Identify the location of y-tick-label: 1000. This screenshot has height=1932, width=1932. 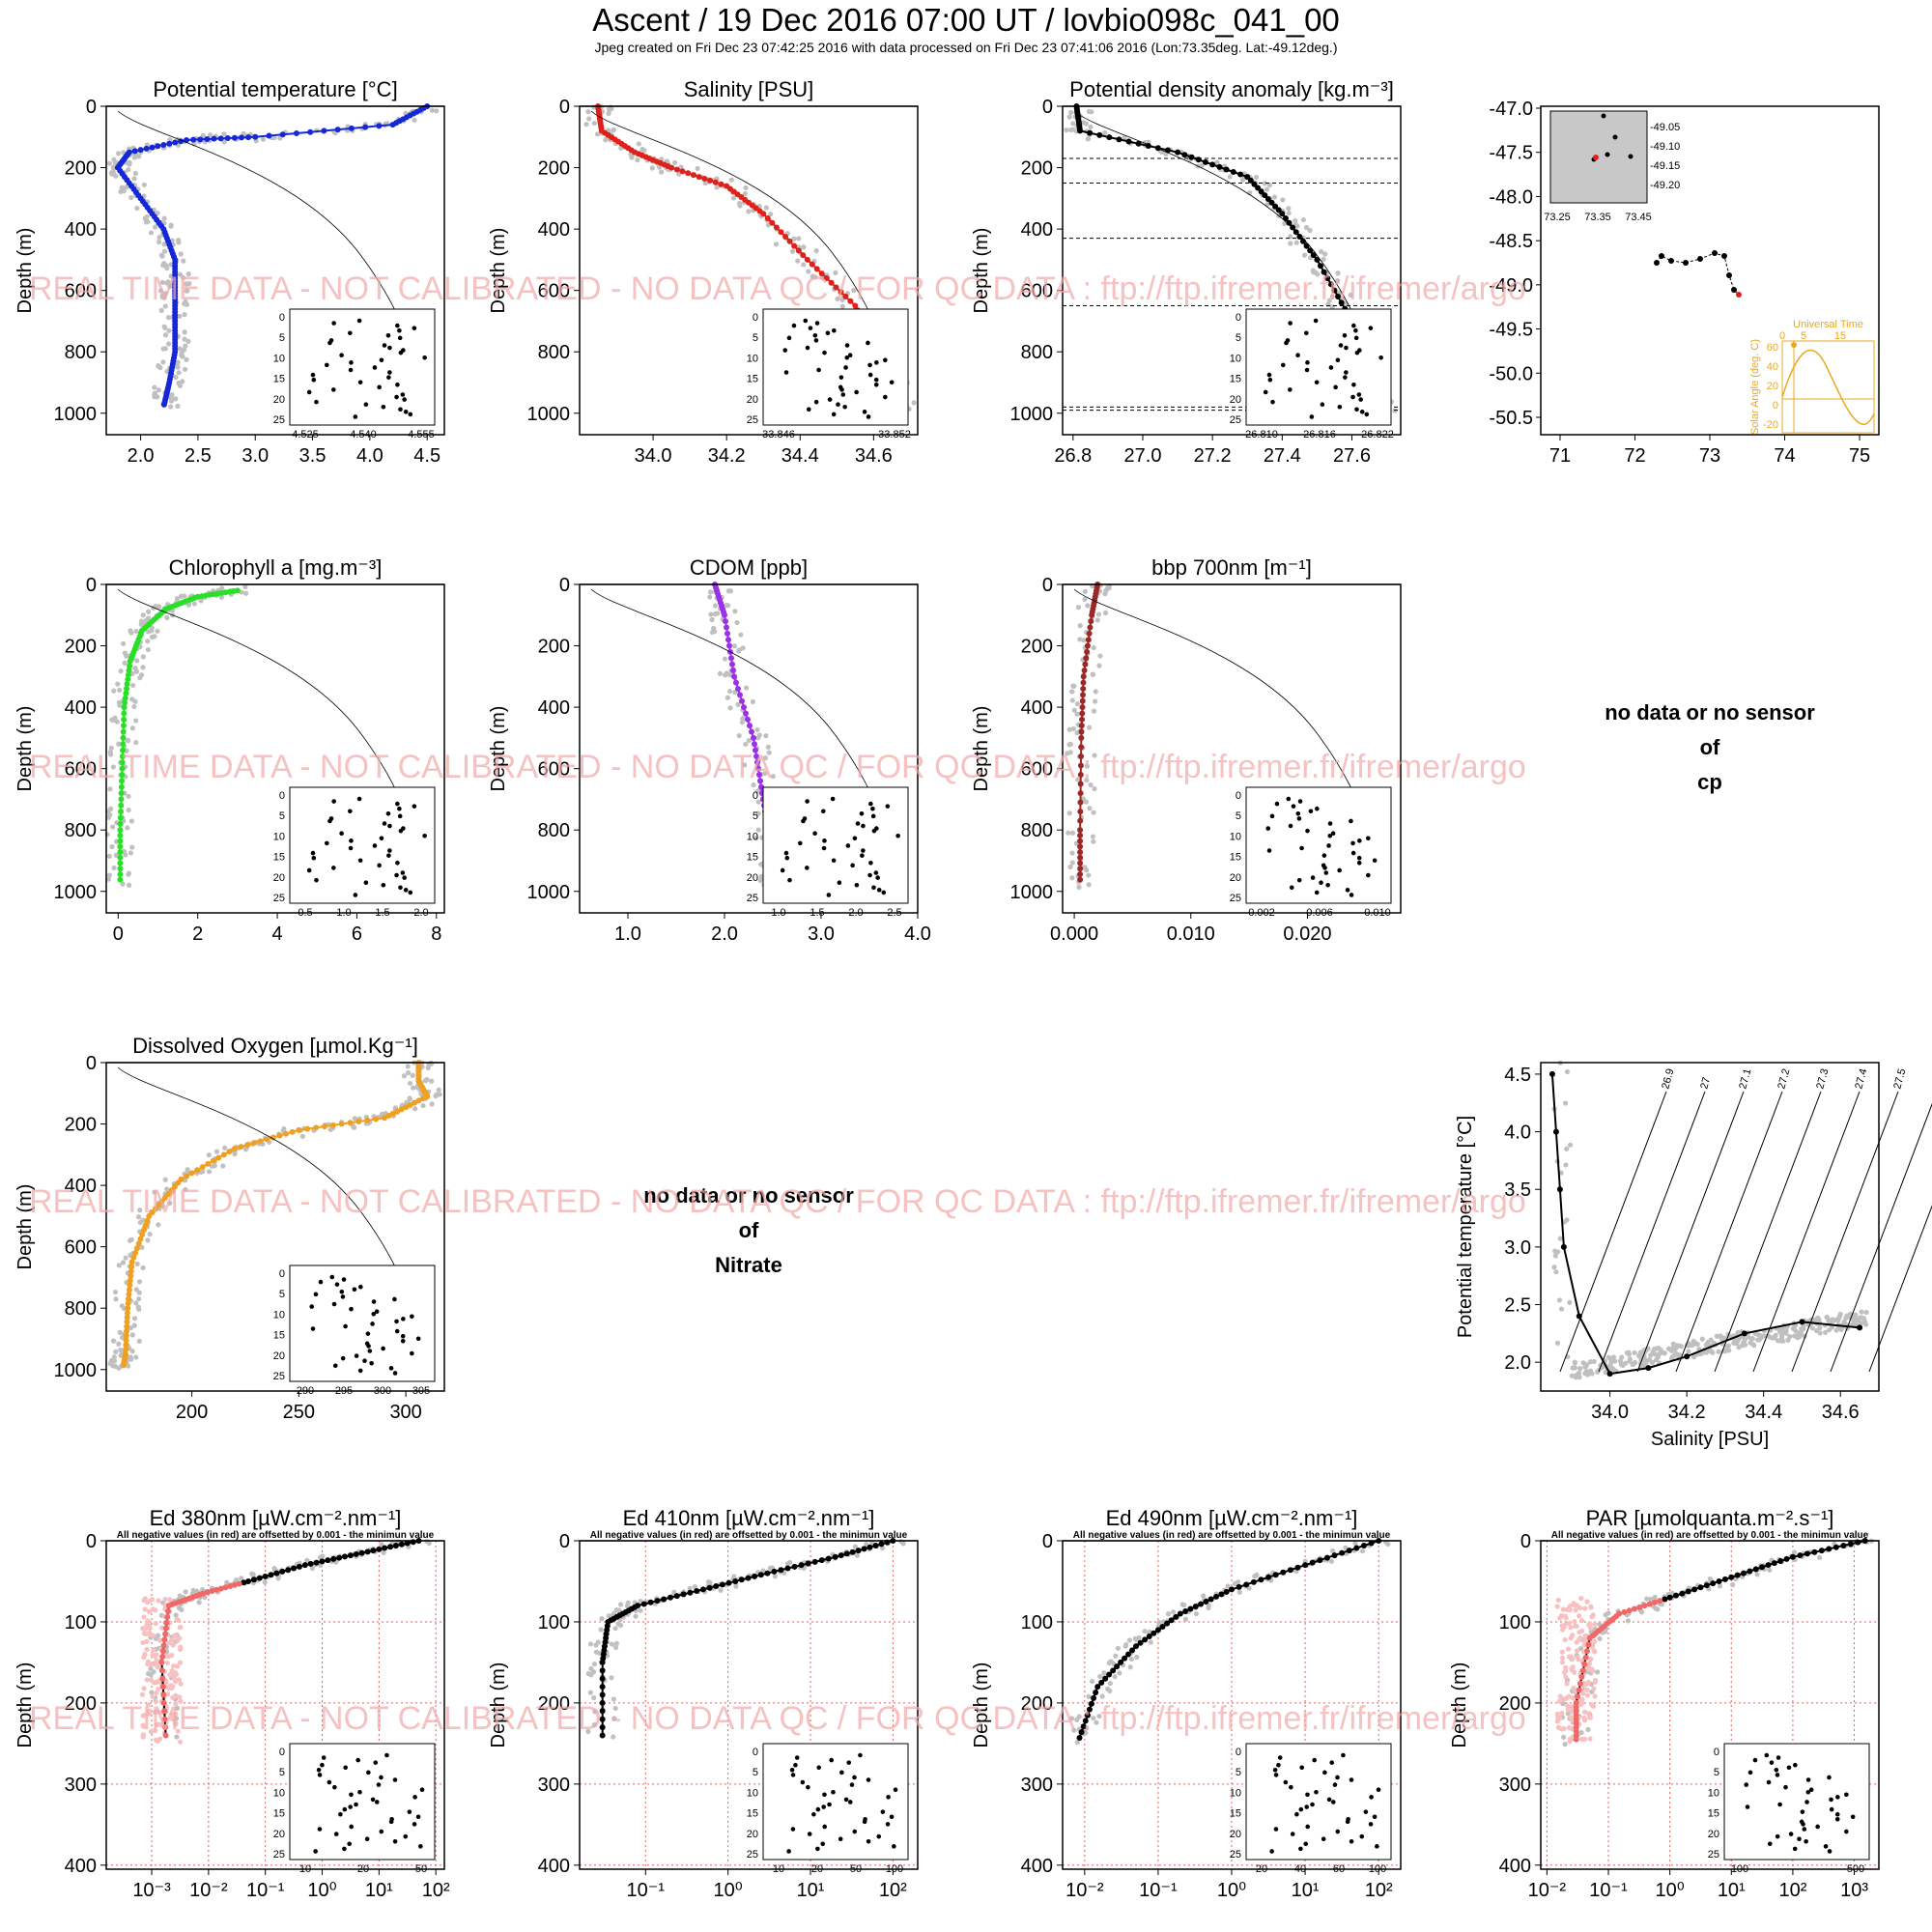
(76, 1370).